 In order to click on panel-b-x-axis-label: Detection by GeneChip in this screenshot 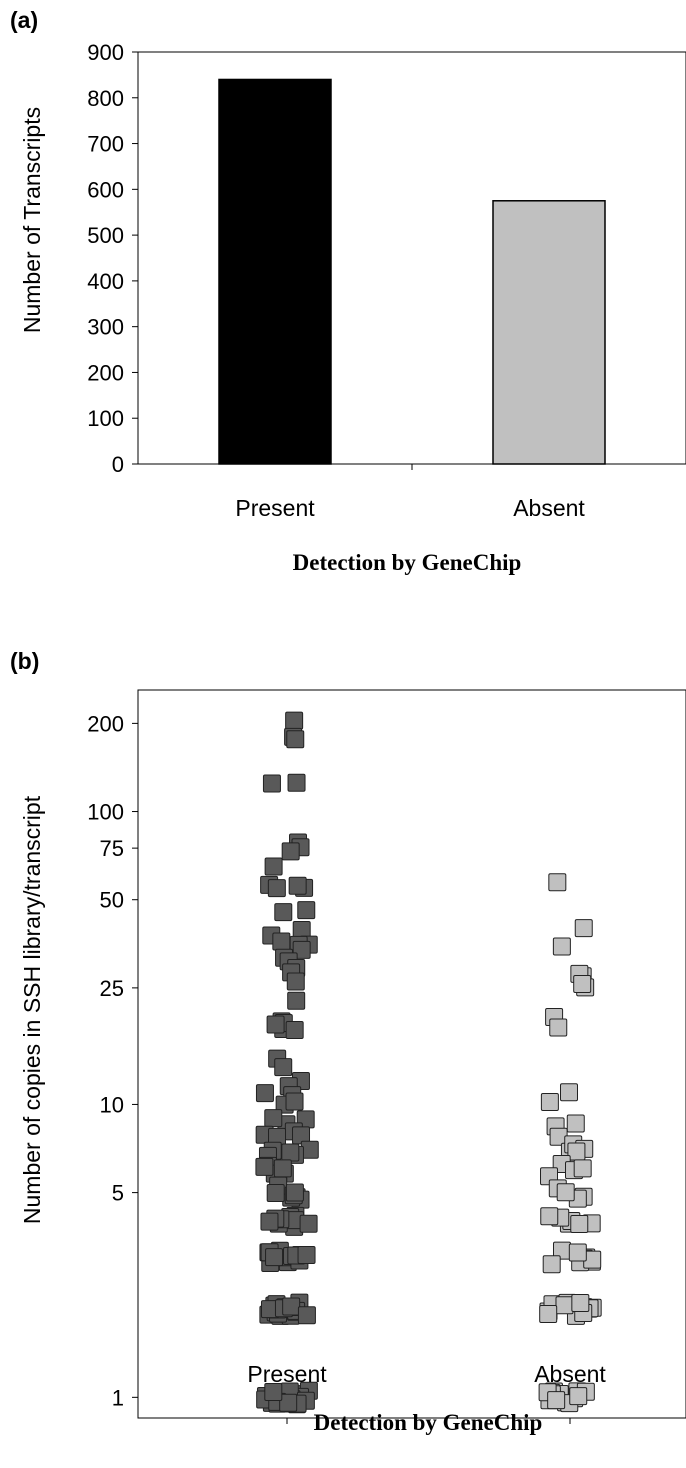, I will do `click(428, 1422)`.